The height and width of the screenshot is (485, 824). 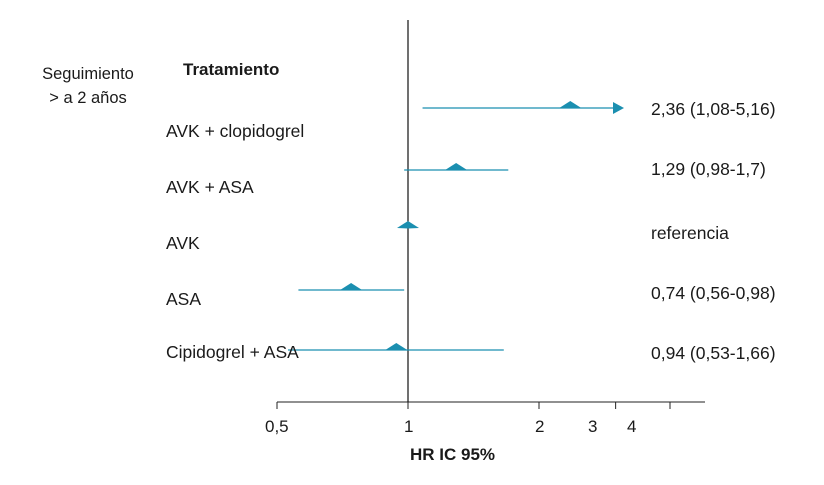 I want to click on row-label: ASA, so click(x=184, y=299).